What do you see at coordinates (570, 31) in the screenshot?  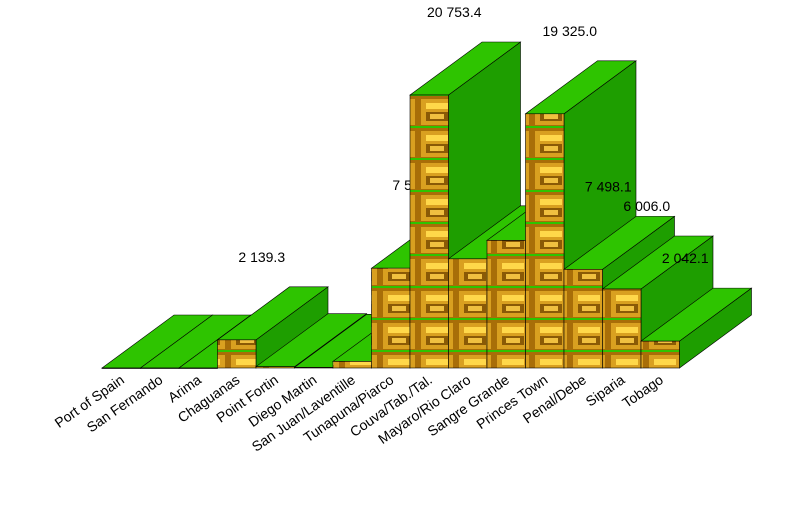 I see `value-label: 19 325.0` at bounding box center [570, 31].